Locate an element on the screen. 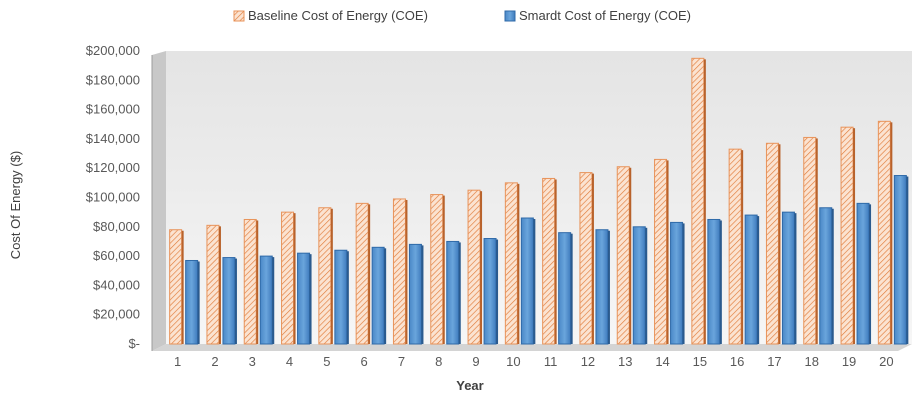  y-tick-label: $- is located at coordinates (134, 343).